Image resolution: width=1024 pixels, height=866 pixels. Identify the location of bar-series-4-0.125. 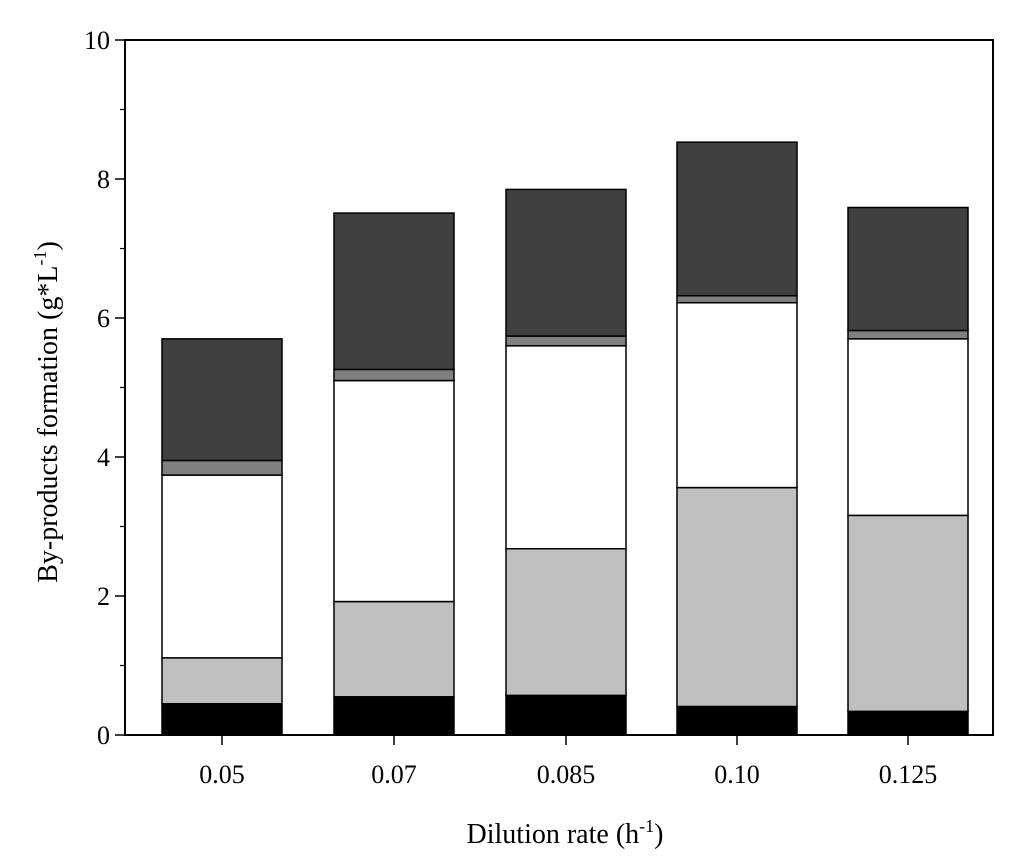
(908, 334).